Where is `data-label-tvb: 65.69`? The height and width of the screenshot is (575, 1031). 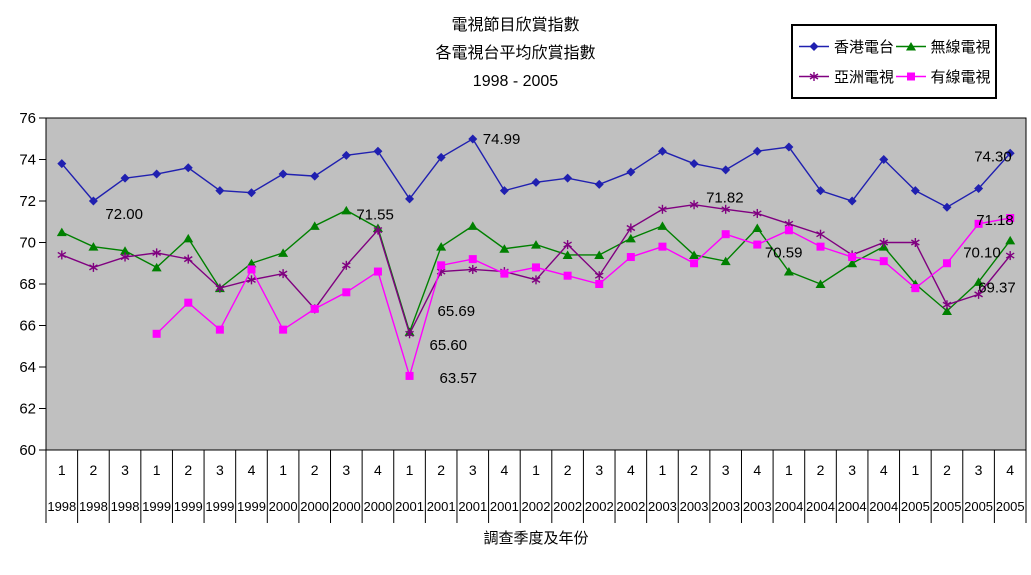 data-label-tvb: 65.69 is located at coordinates (457, 311).